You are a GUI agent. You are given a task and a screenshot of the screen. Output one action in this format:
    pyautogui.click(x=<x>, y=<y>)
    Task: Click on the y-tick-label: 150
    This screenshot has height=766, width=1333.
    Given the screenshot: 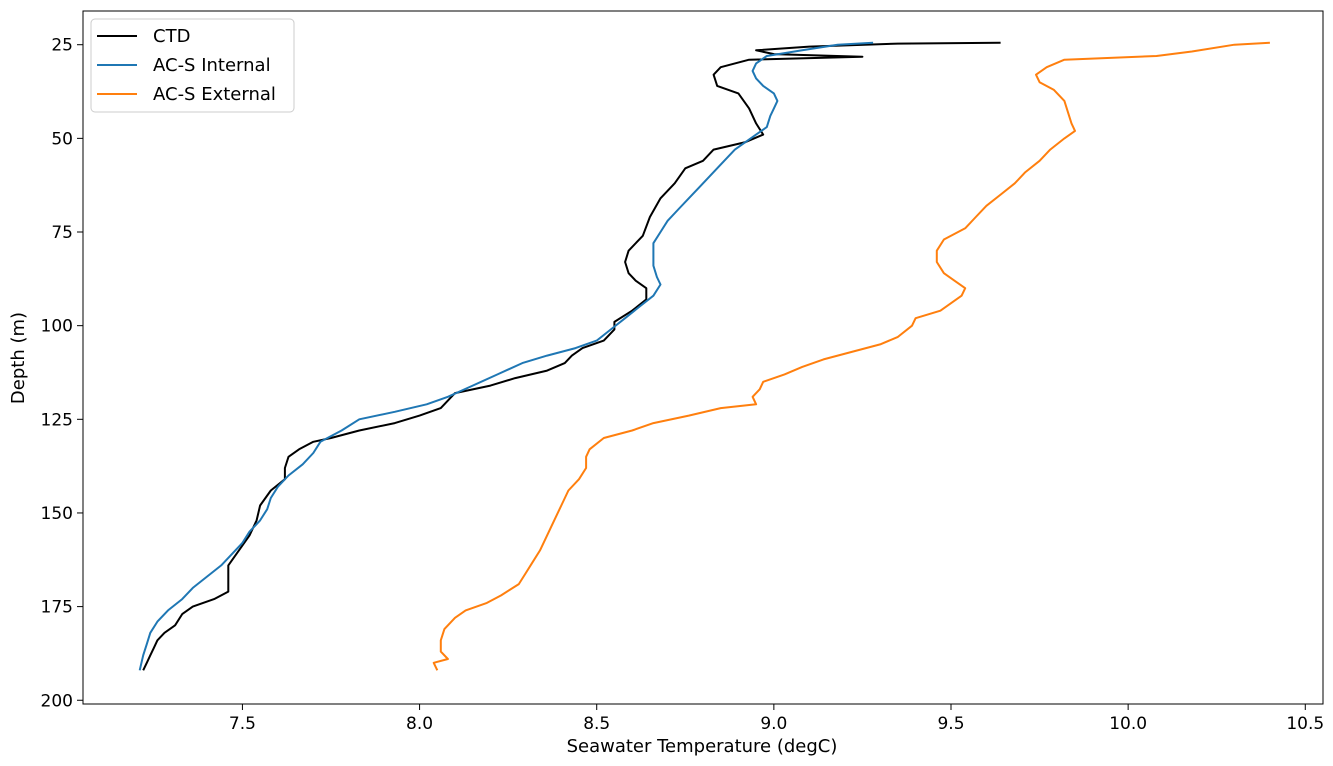 What is the action you would take?
    pyautogui.click(x=57, y=514)
    